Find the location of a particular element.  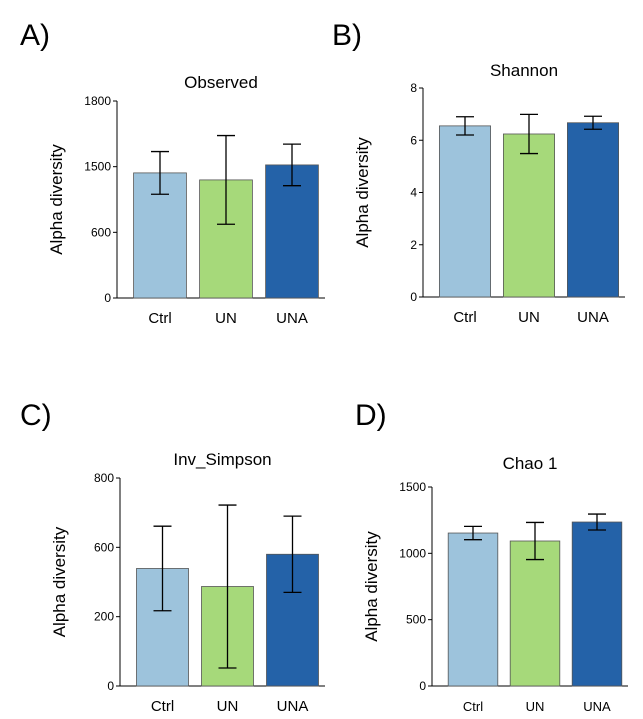

y-tick-label: 1000 is located at coordinates (412, 553).